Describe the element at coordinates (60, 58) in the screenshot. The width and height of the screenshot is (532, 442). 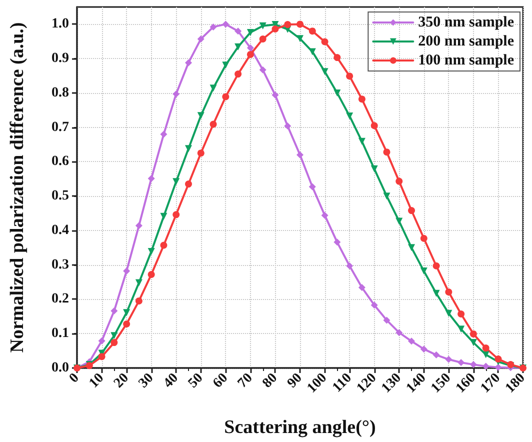
I see `y-tick-label: 0.9` at that location.